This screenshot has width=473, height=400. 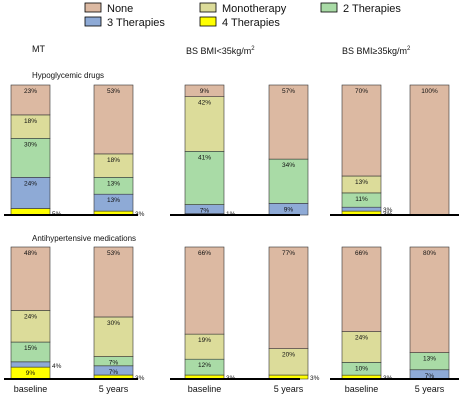 I want to click on data-label-monotherapy: 20%, so click(x=288, y=355).